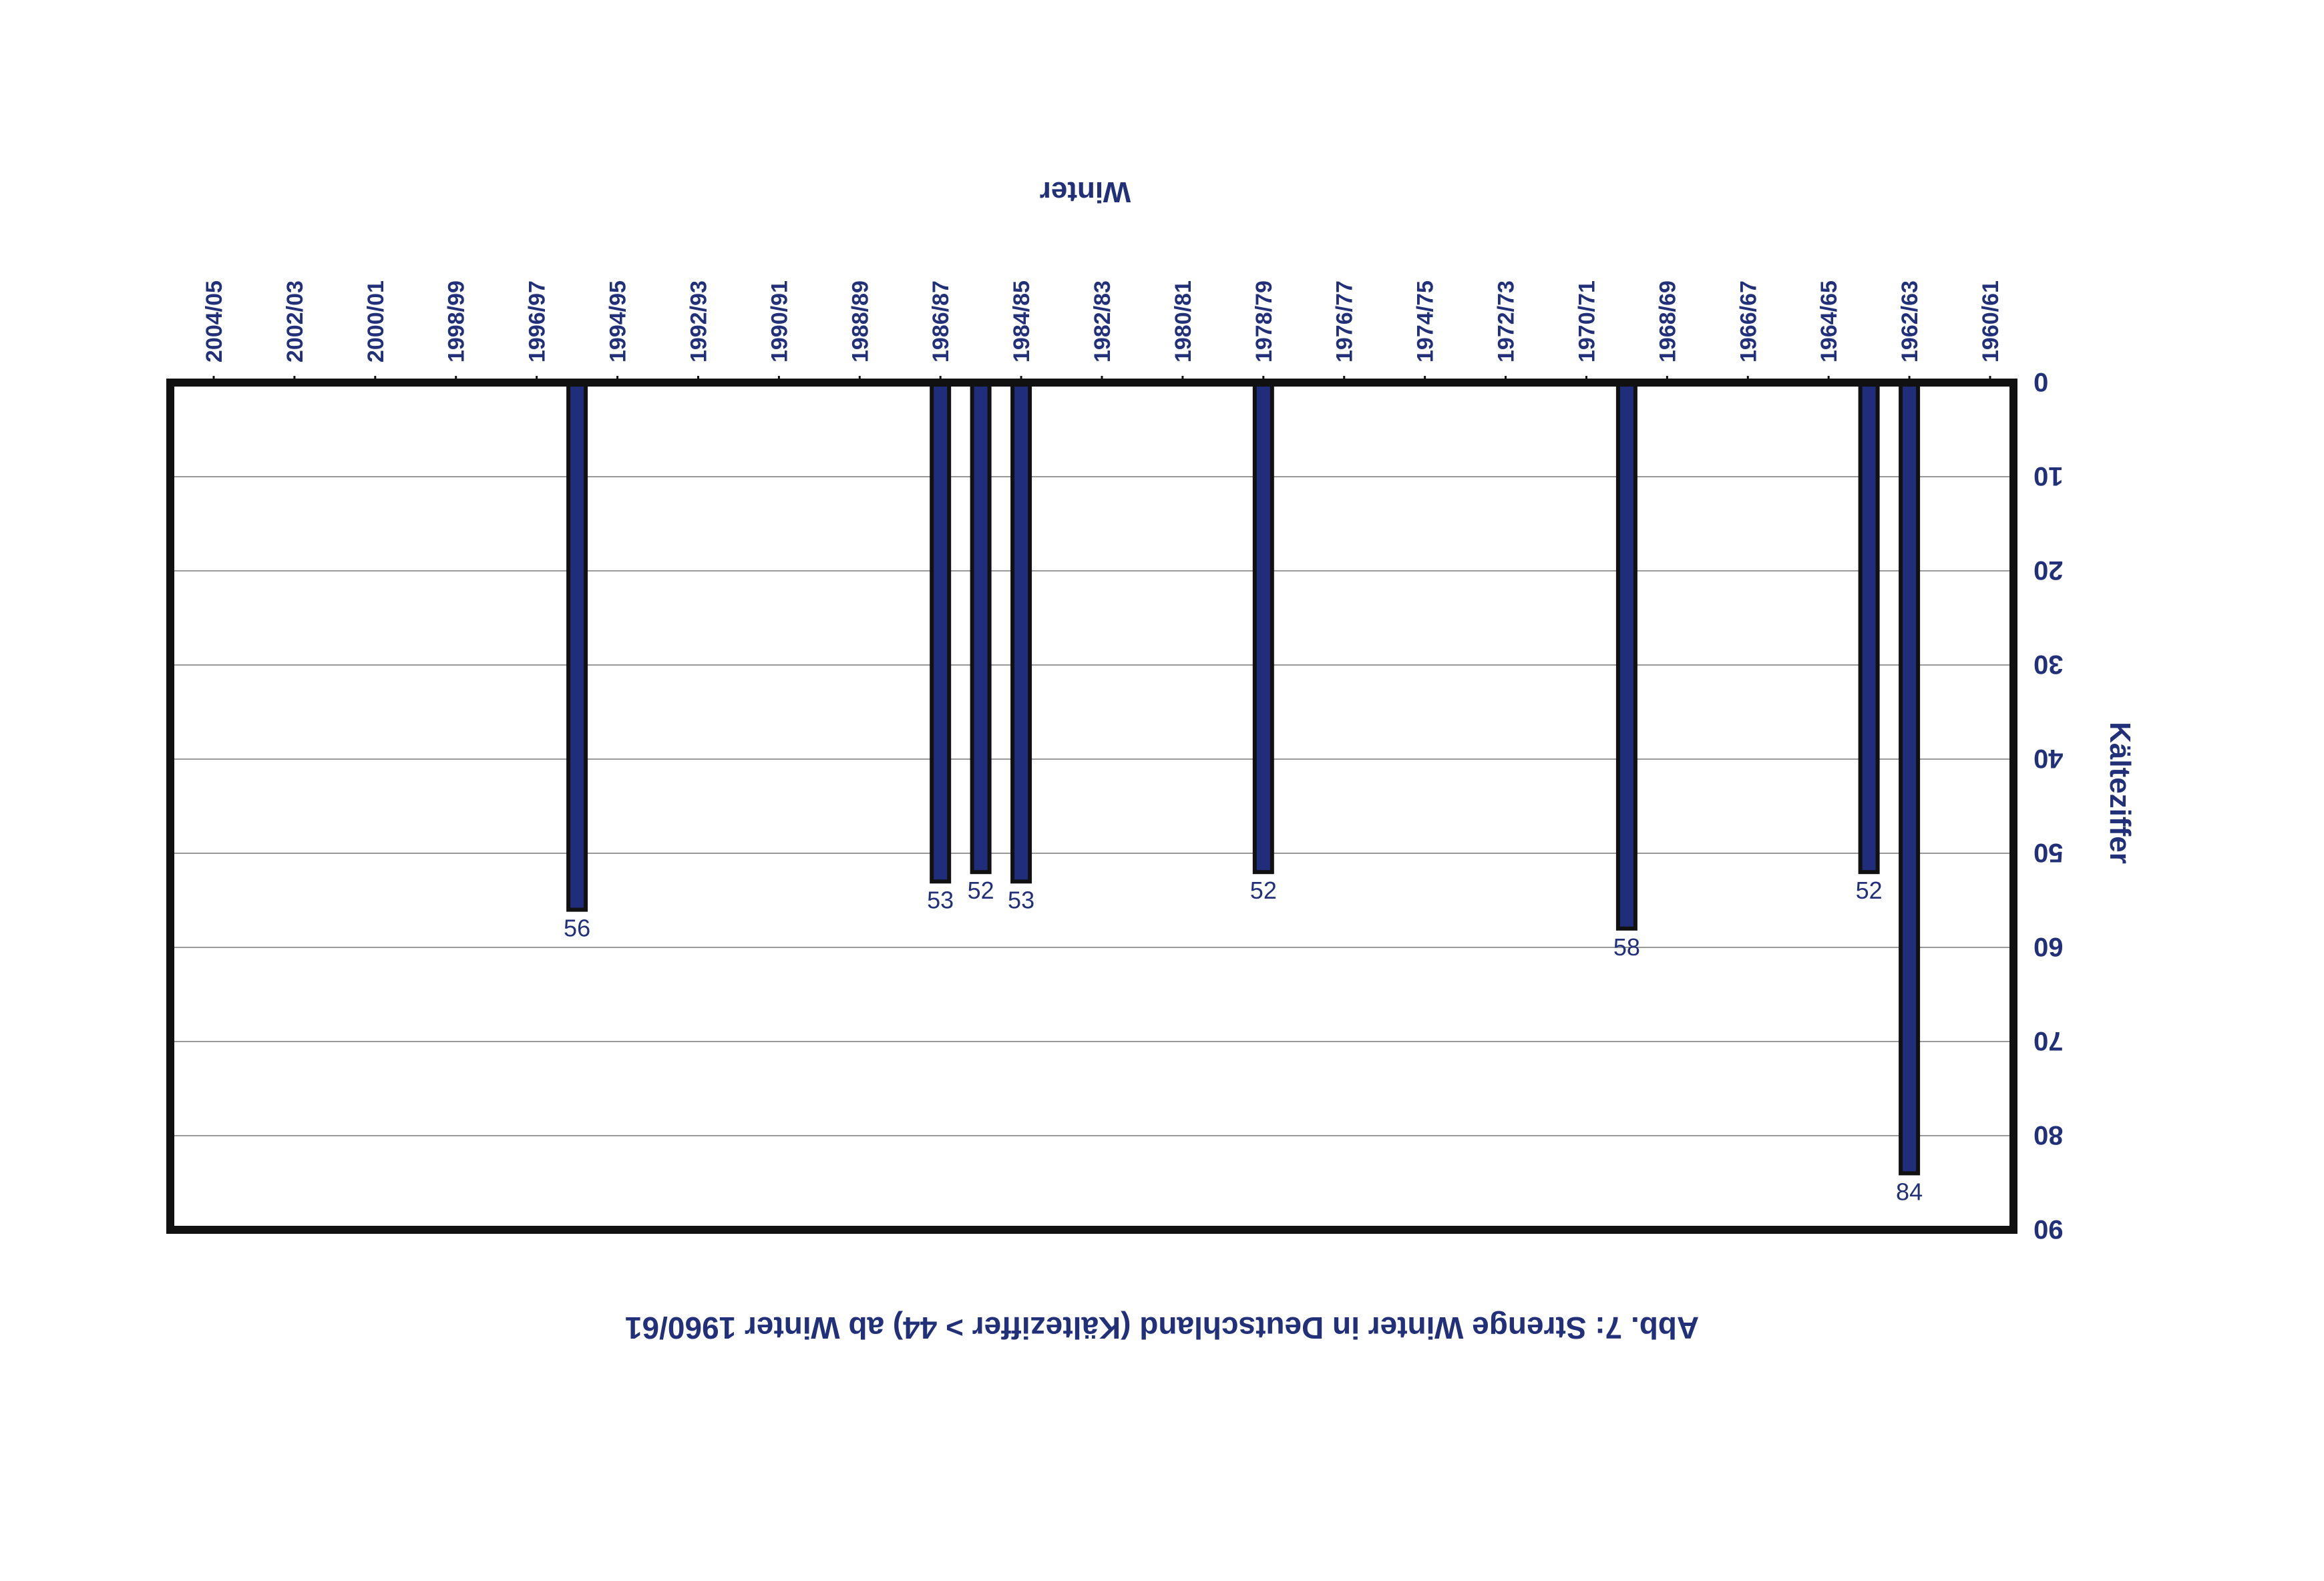 Image resolution: width=2324 pixels, height=1581 pixels. What do you see at coordinates (1910, 1191) in the screenshot?
I see `data-label: 84` at bounding box center [1910, 1191].